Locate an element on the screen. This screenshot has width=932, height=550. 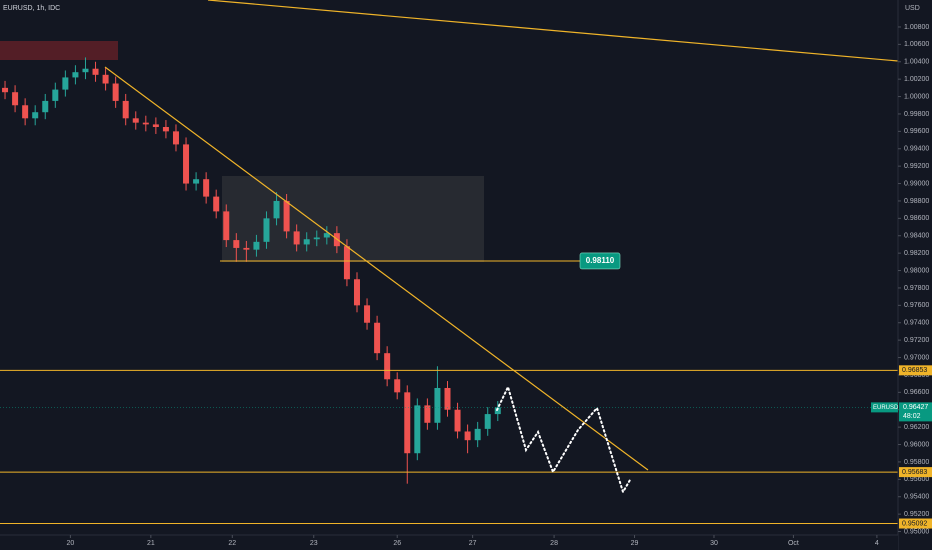
y-tick-label: 0.95000 is located at coordinates (916, 531).